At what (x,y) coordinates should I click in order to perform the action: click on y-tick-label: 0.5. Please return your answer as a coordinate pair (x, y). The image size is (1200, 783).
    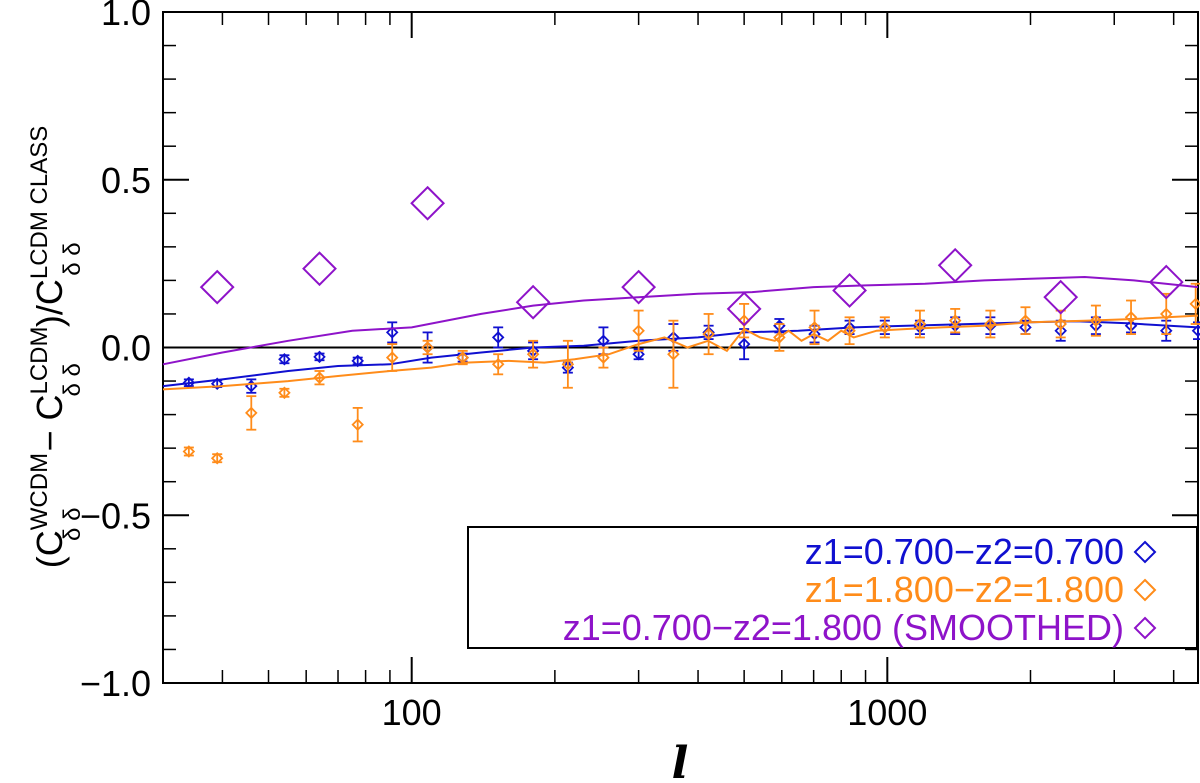
    Looking at the image, I should click on (126, 180).